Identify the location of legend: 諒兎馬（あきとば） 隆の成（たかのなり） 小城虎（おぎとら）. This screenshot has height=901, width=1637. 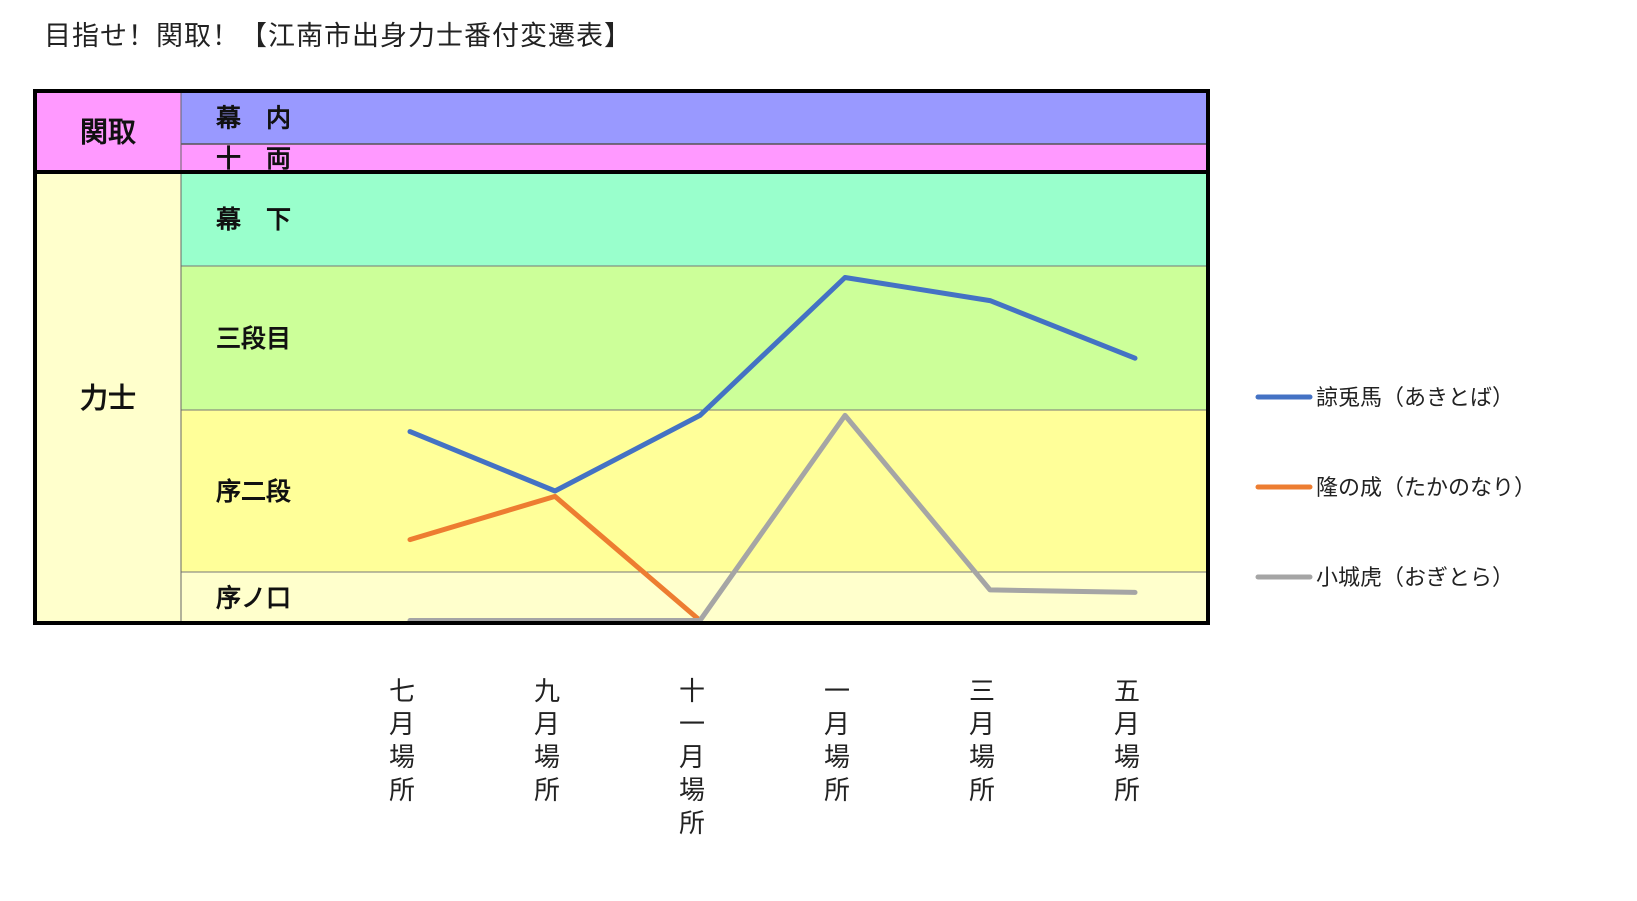
(1395, 488).